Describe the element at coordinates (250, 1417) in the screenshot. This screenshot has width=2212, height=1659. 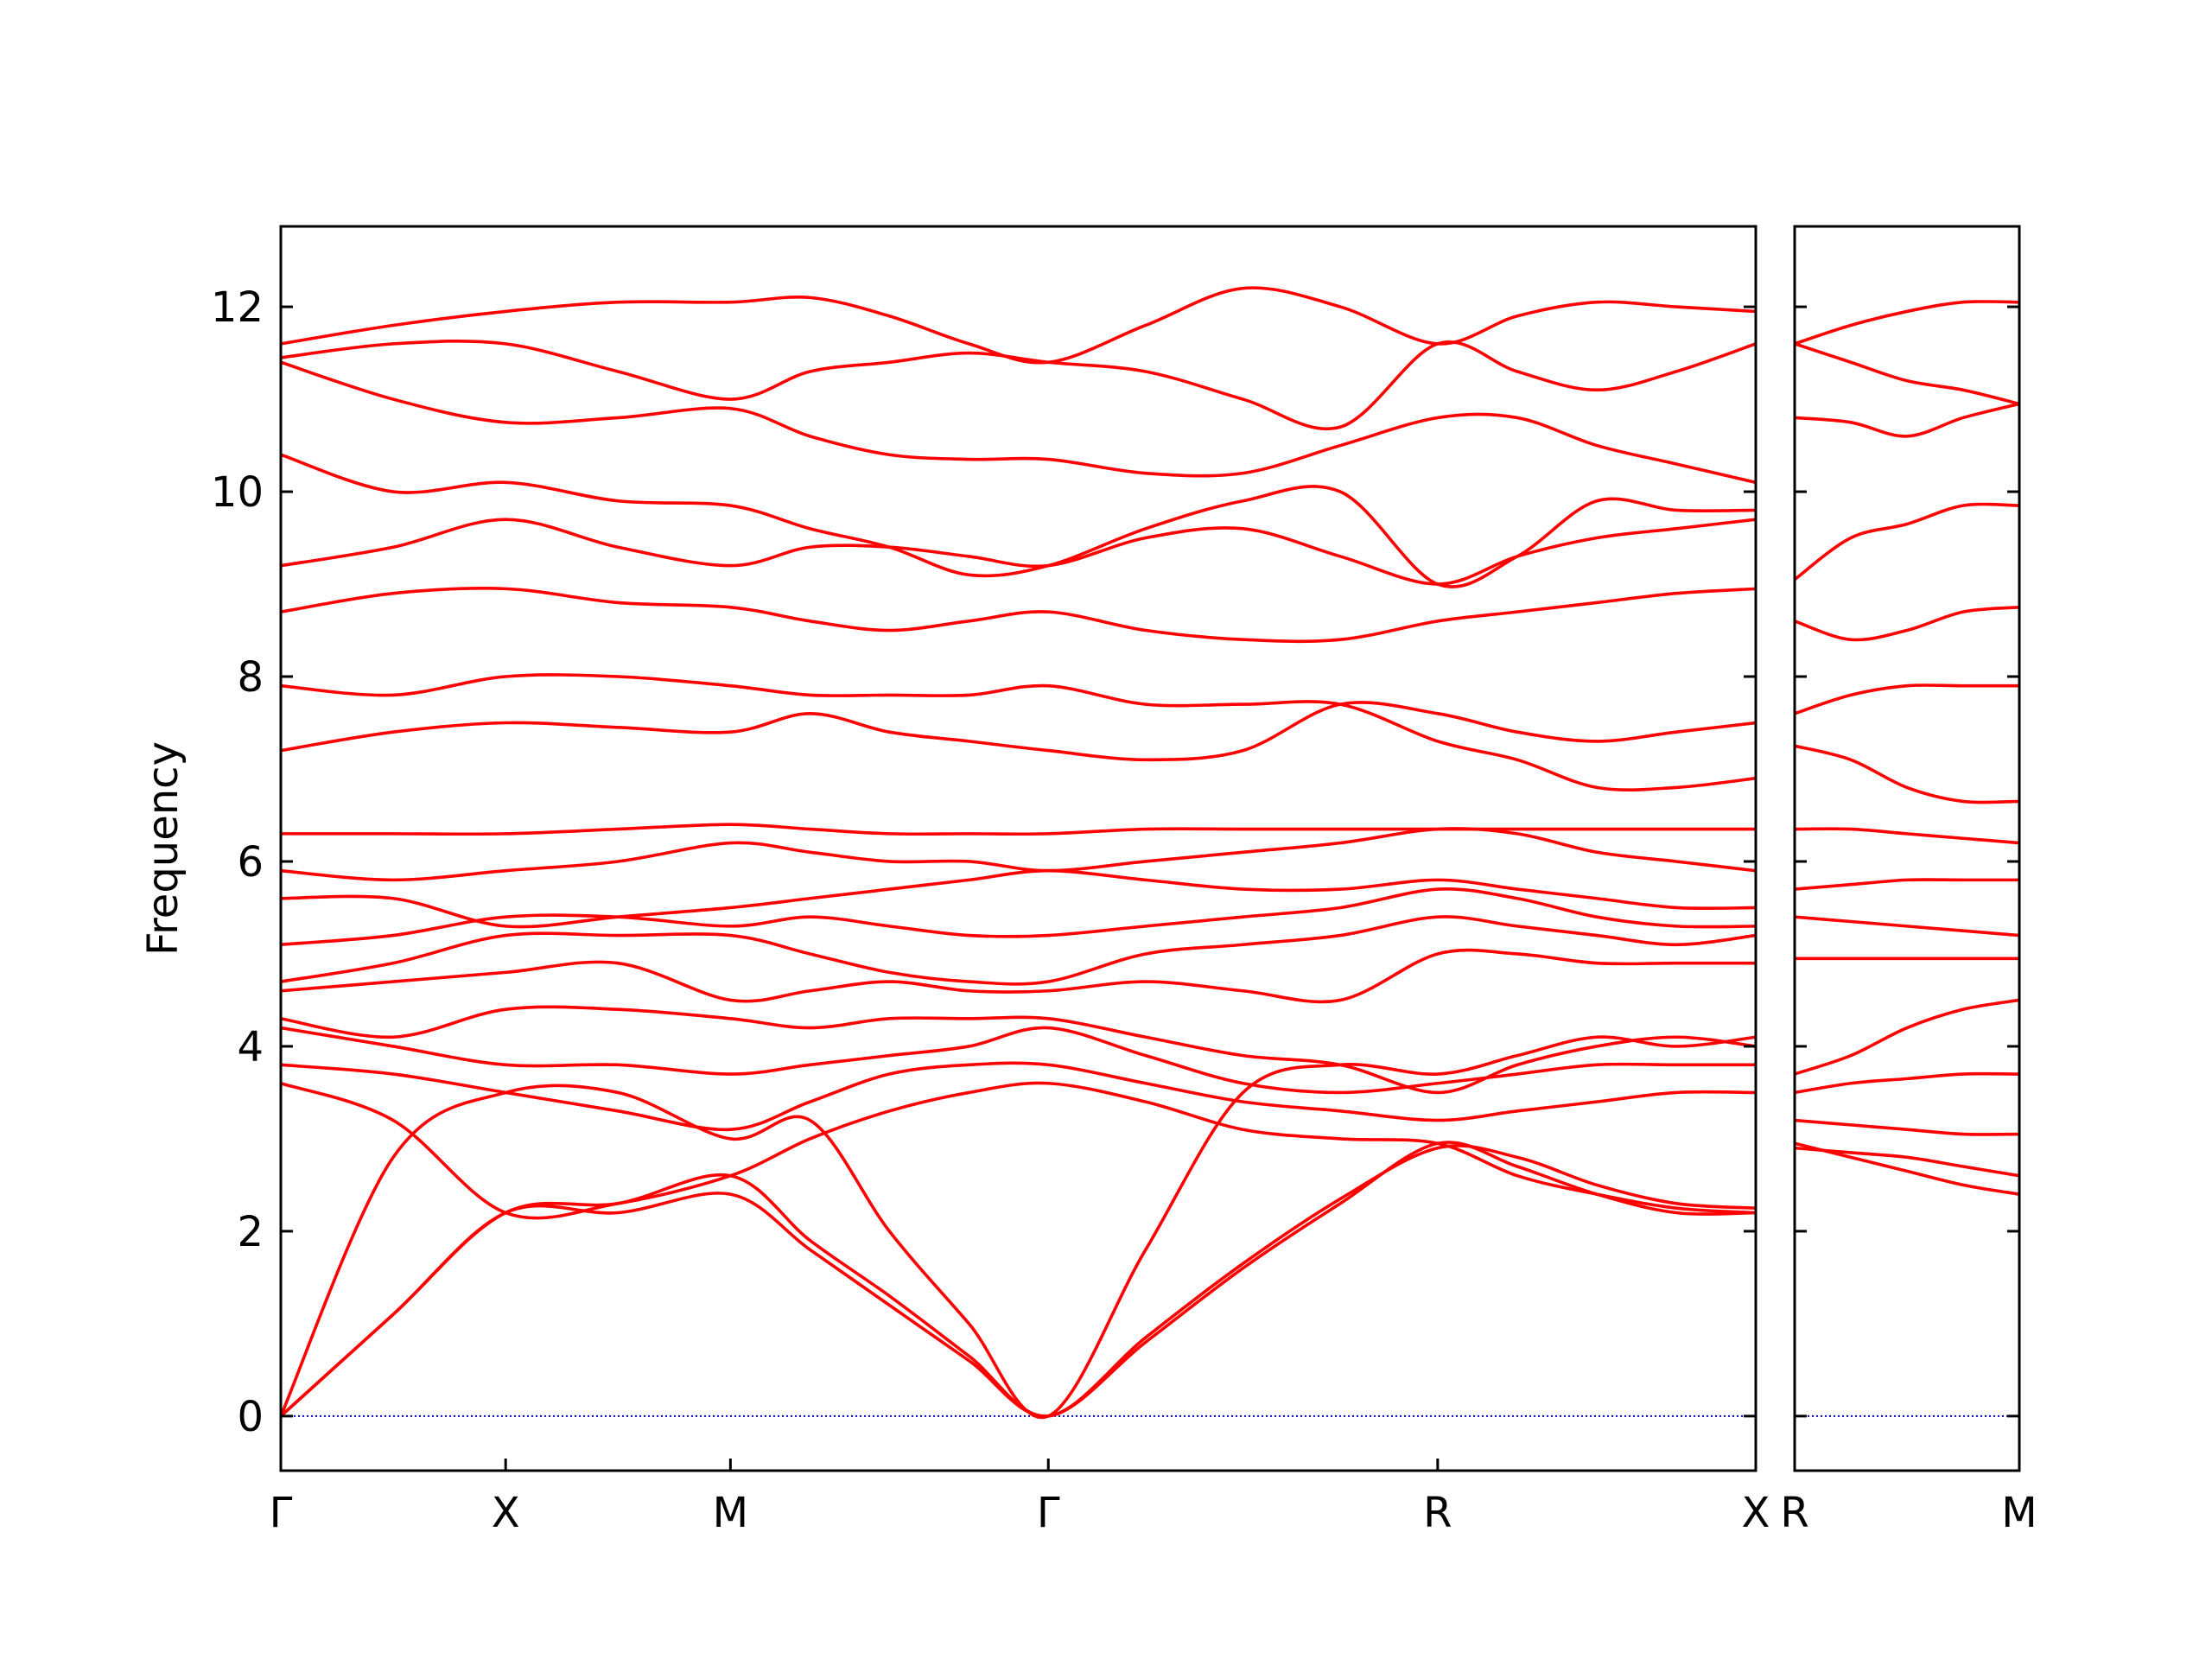
I see `y-tick-label: 0` at that location.